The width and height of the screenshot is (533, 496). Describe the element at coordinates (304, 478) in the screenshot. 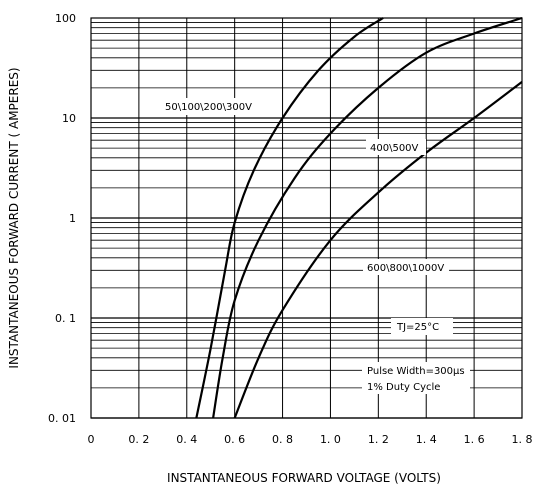

I see `x-axis-title: INSTANTANEOUS FORWARD VOLTAGE (VOLTS)` at that location.